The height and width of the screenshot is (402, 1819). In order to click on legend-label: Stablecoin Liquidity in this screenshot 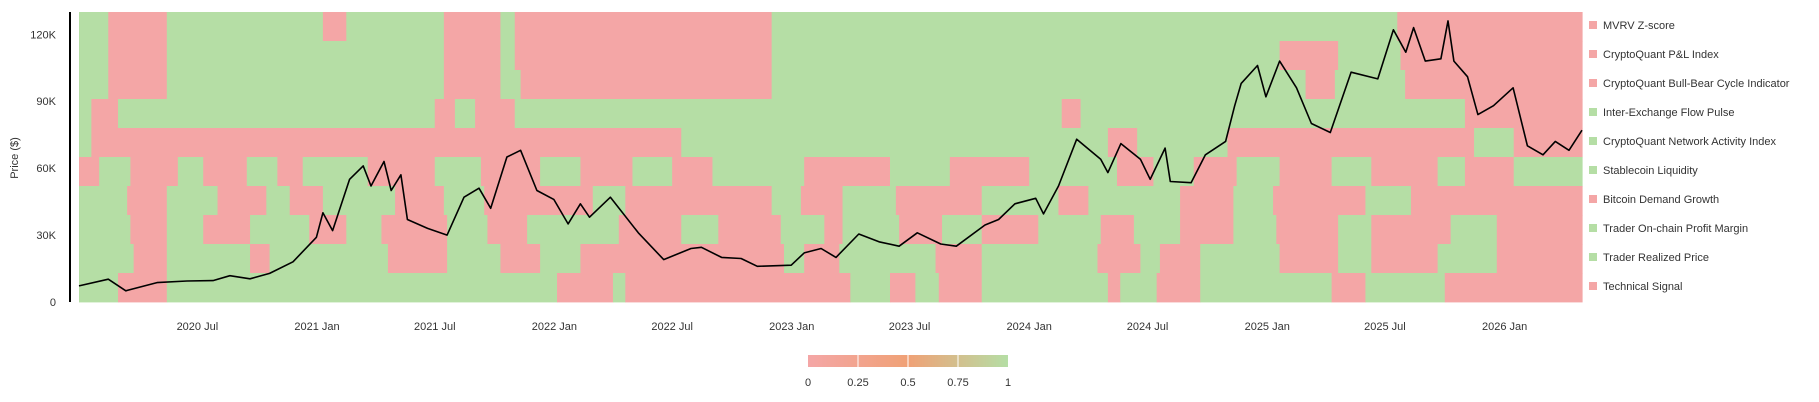, I will do `click(1650, 171)`.